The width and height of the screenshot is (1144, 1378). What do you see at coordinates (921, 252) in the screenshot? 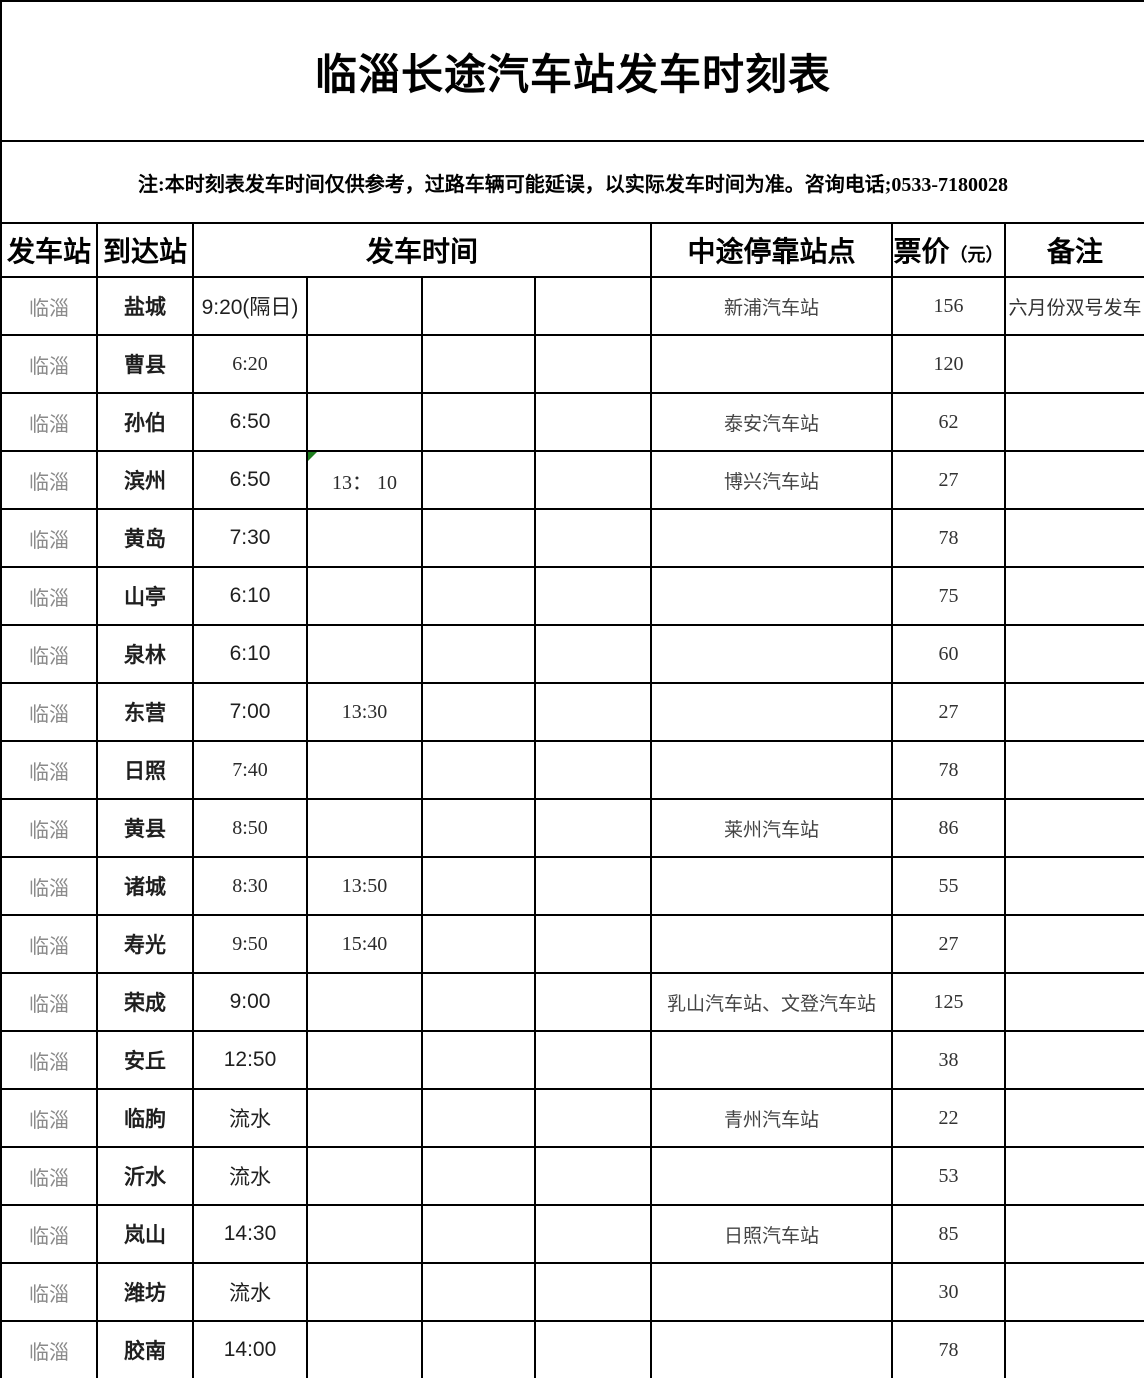
I see `header-price-label: 票价` at bounding box center [921, 252].